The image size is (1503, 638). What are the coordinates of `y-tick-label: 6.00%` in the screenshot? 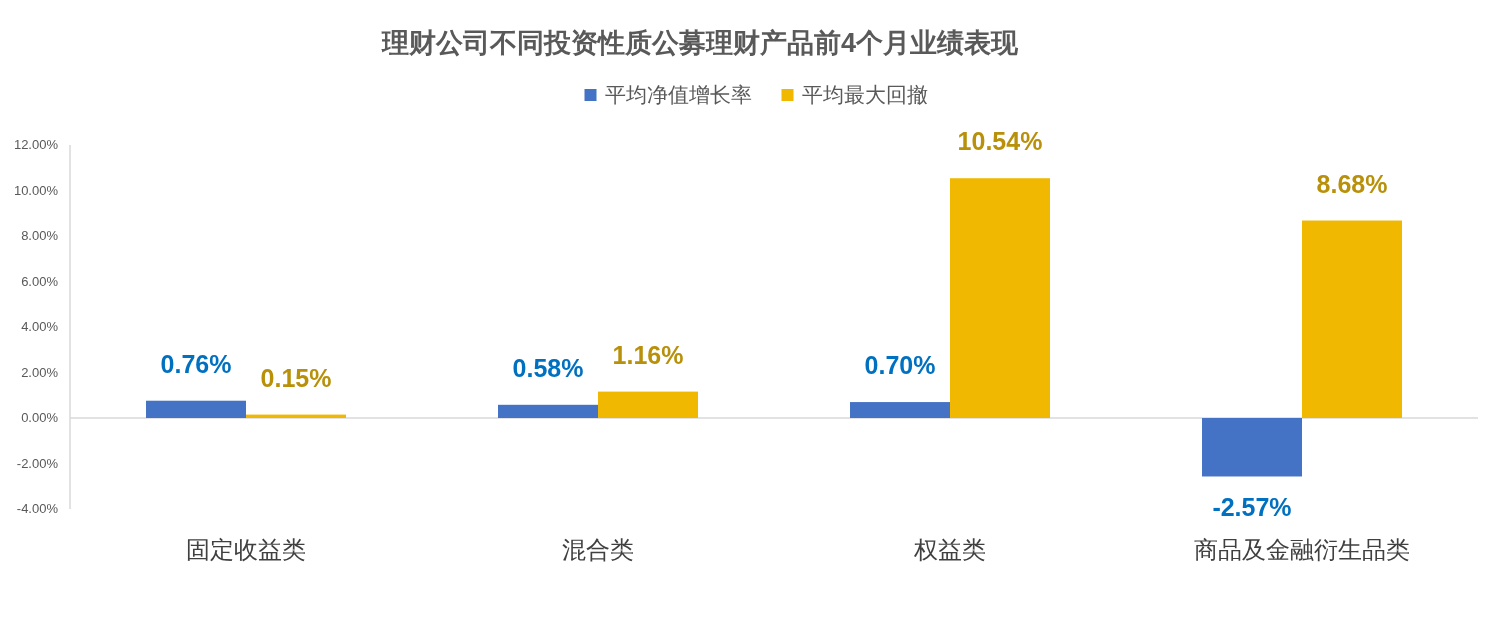 It's located at (40, 281).